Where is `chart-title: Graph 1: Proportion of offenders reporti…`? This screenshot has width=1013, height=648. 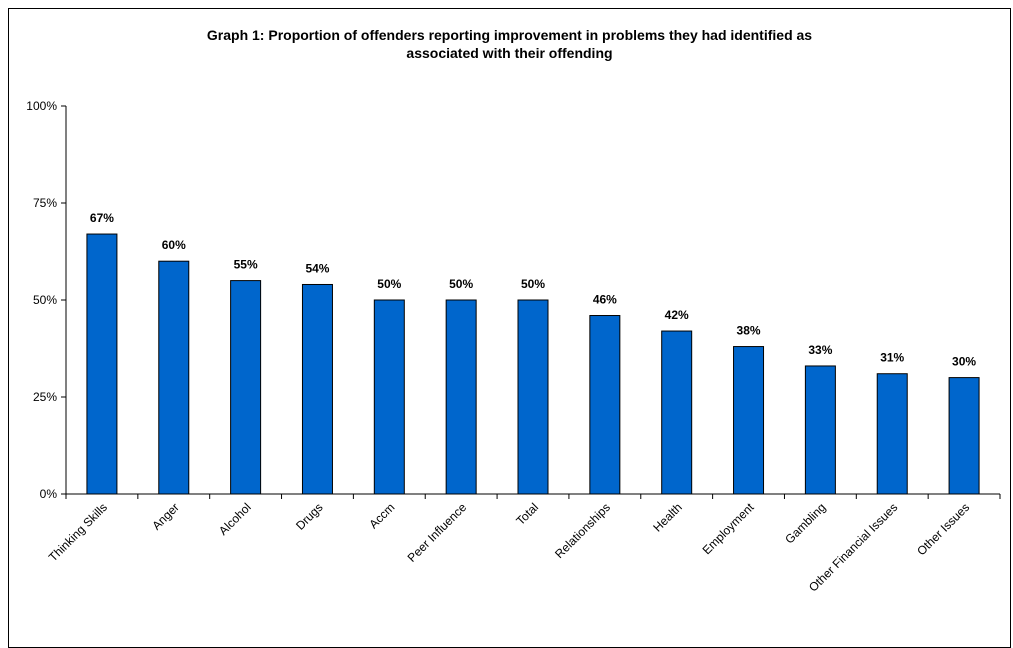 chart-title: Graph 1: Proportion of offenders reporti… is located at coordinates (509, 44).